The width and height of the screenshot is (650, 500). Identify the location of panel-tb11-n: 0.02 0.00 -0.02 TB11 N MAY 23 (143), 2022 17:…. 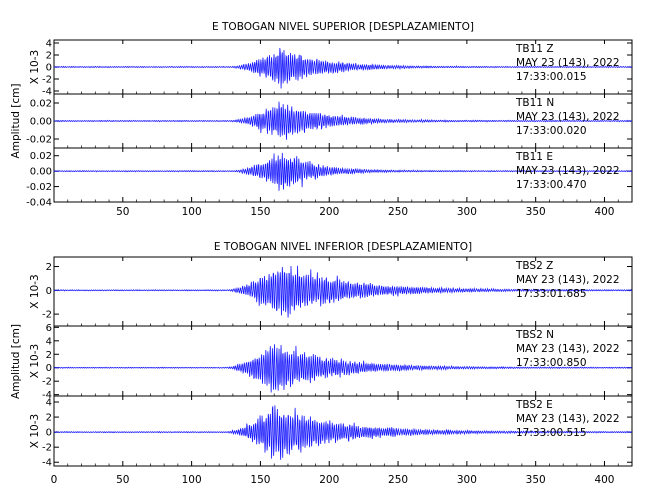
(329, 121).